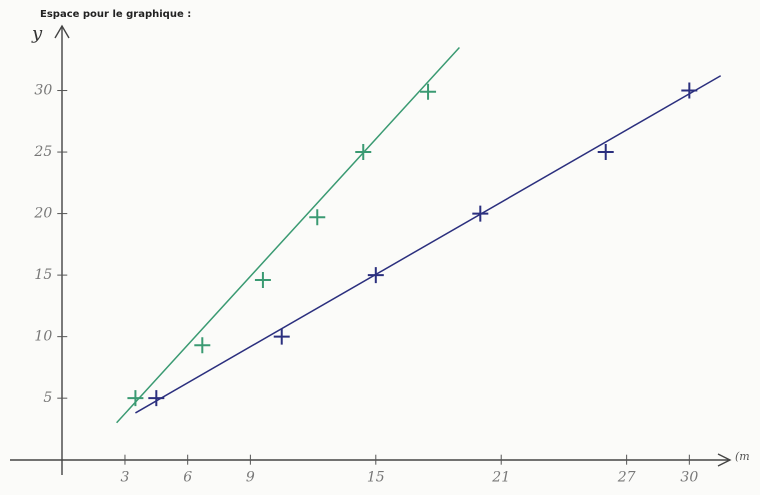 The height and width of the screenshot is (495, 760). Describe the element at coordinates (125, 478) in the screenshot. I see `x-tick-label: 3` at that location.